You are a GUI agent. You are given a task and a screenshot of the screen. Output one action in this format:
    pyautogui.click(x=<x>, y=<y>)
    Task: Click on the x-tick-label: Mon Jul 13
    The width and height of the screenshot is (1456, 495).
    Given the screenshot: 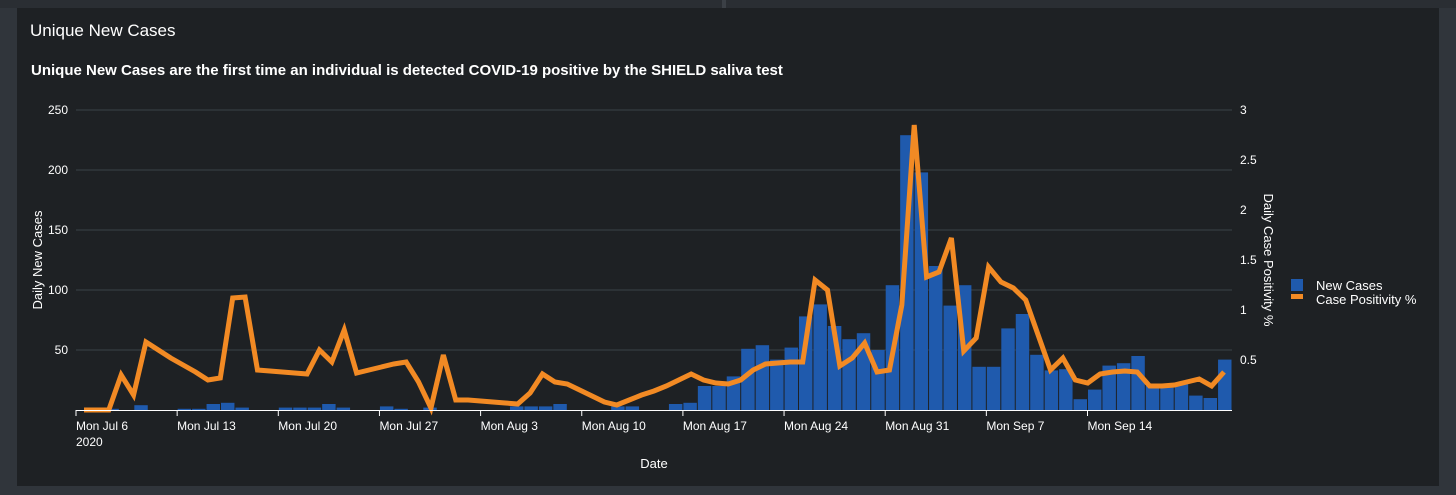 What is the action you would take?
    pyautogui.click(x=206, y=426)
    